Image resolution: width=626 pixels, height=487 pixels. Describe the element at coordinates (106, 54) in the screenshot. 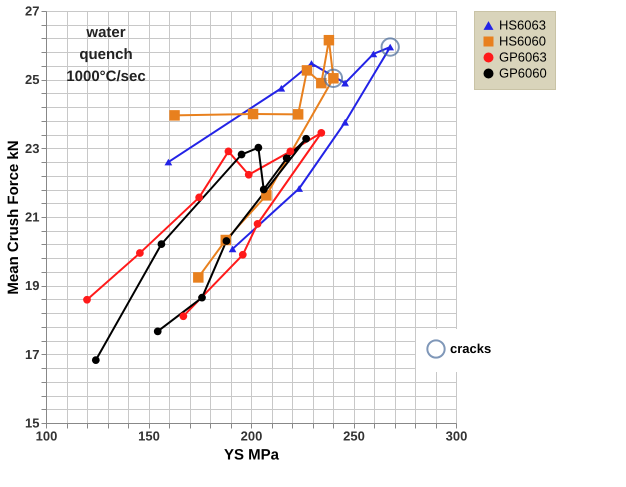

I see `annotation: water quench 1000°C/sec` at that location.